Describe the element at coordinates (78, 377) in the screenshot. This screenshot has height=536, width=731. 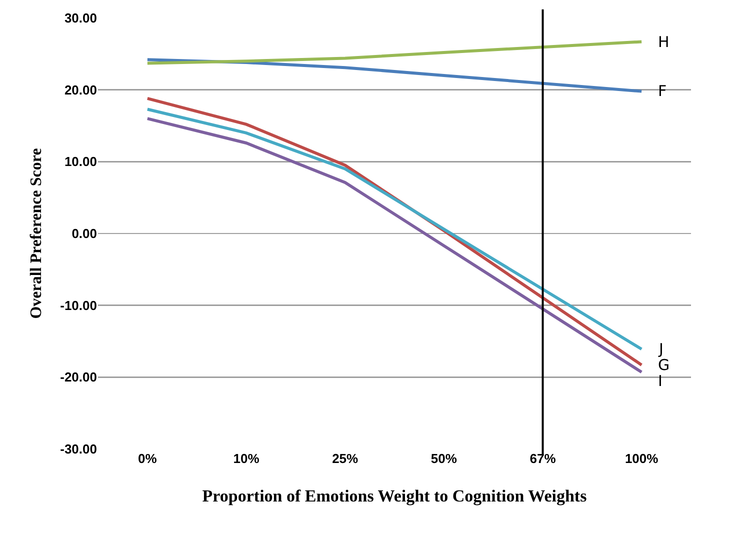
I see `y-tick-label: -20.00` at that location.